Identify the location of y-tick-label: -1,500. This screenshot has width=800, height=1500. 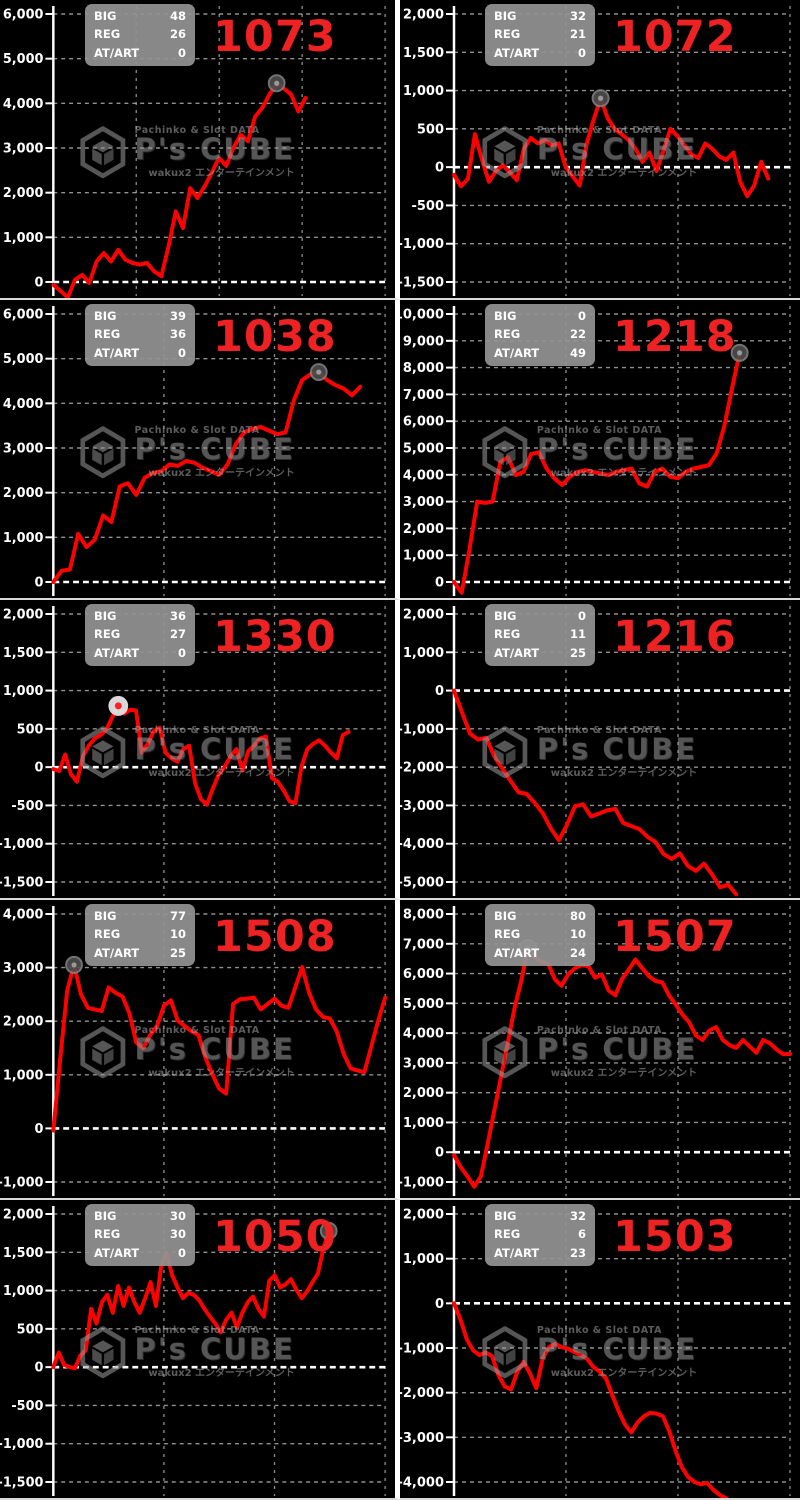
(21, 882).